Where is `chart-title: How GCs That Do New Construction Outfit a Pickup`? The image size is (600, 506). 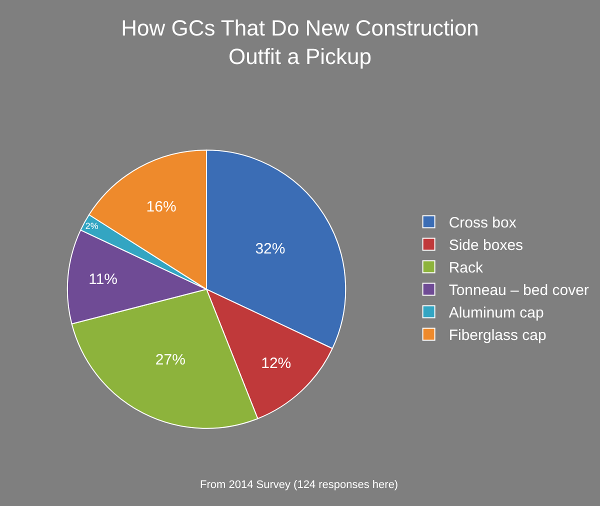
chart-title: How GCs That Do New Construction Outfit a Pickup is located at coordinates (300, 42).